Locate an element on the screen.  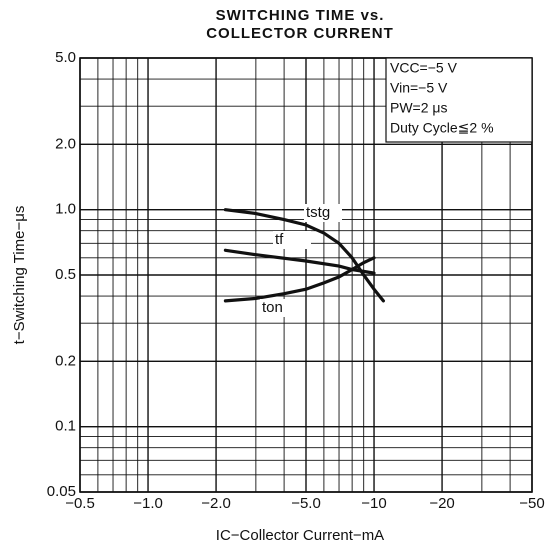
y-tick-label: 0.1 is located at coordinates (65, 426).